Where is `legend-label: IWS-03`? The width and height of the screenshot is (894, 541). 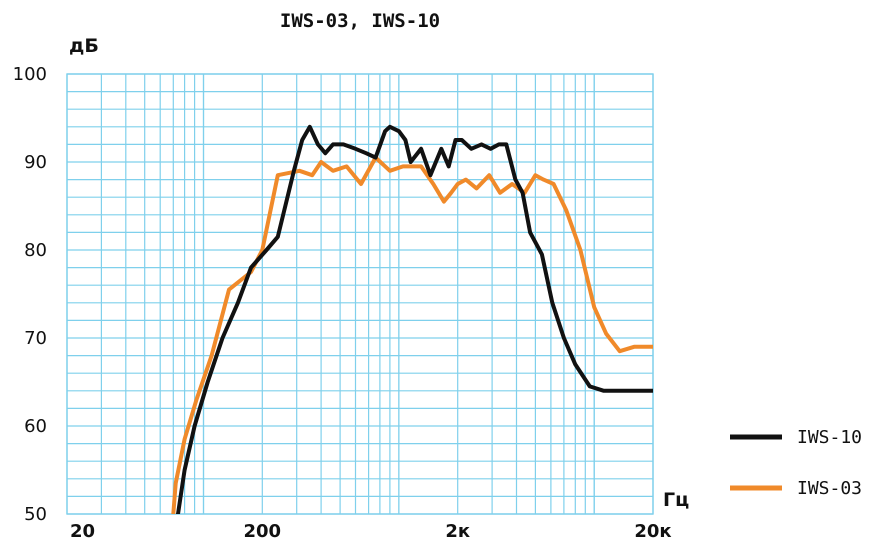 legend-label: IWS-03 is located at coordinates (829, 488).